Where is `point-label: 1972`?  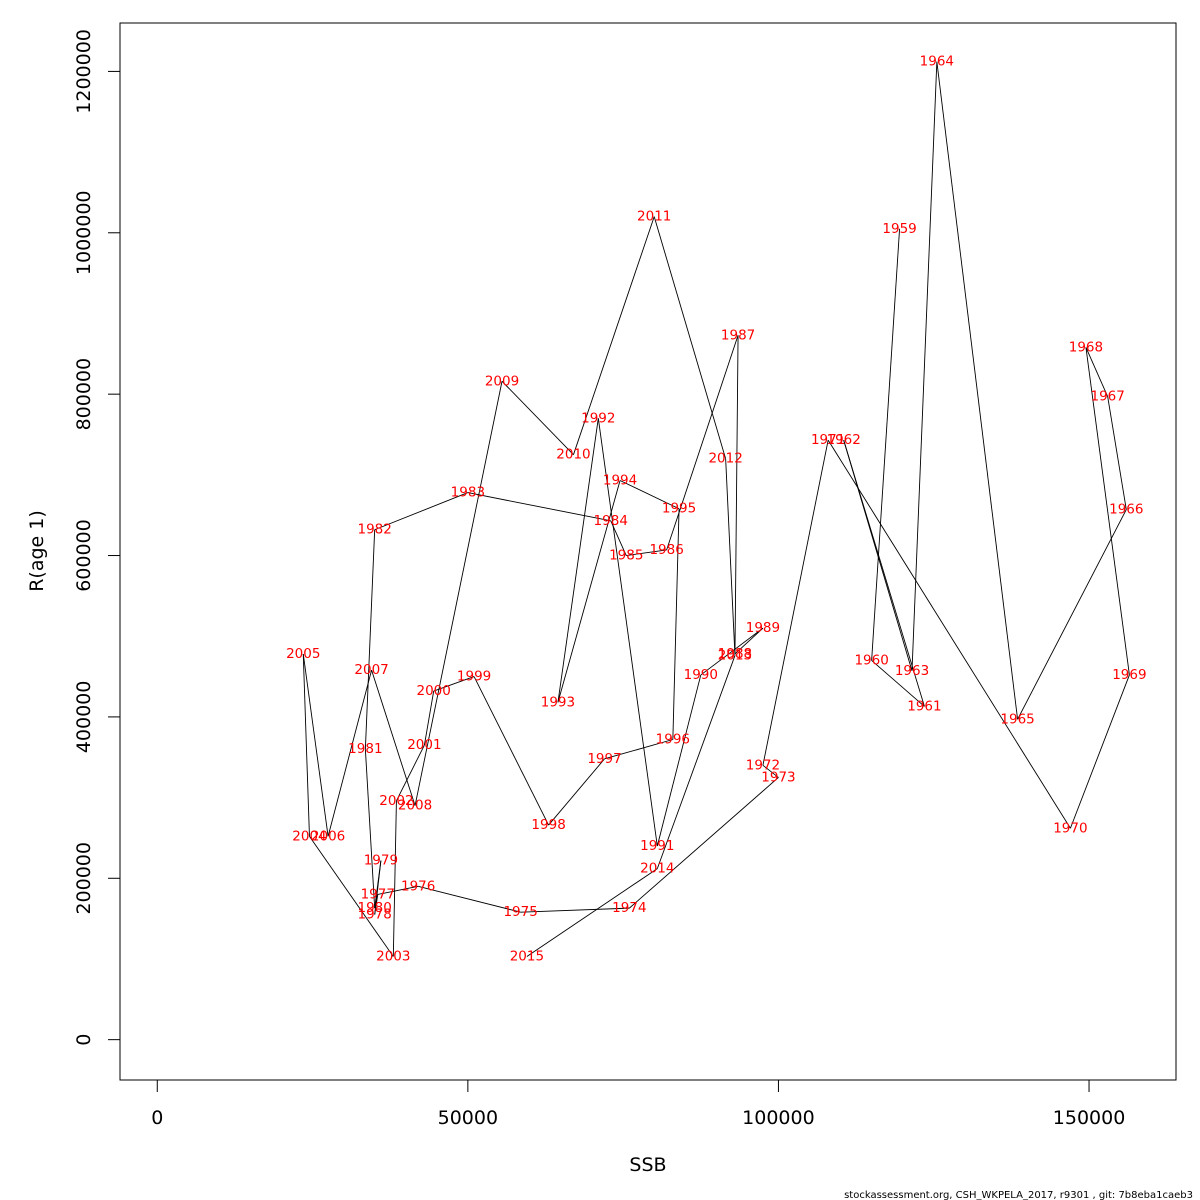
point-label: 1972 is located at coordinates (763, 765).